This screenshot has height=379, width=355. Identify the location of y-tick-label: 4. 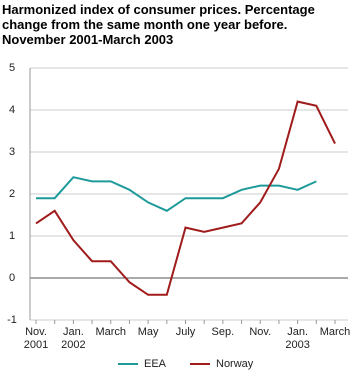
(12, 110).